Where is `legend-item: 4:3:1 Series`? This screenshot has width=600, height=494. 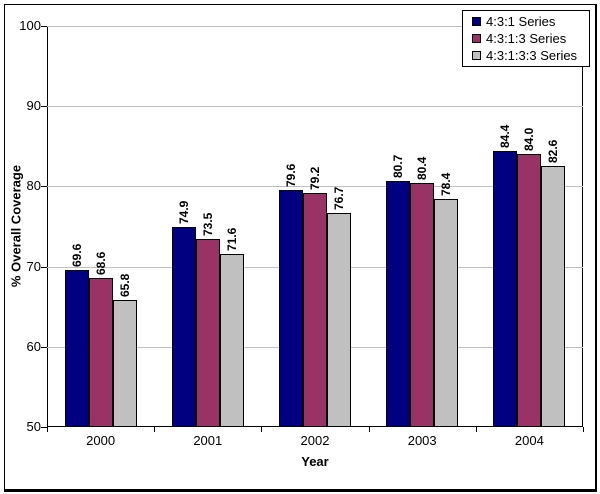
legend-item: 4:3:1 Series is located at coordinates (526, 21).